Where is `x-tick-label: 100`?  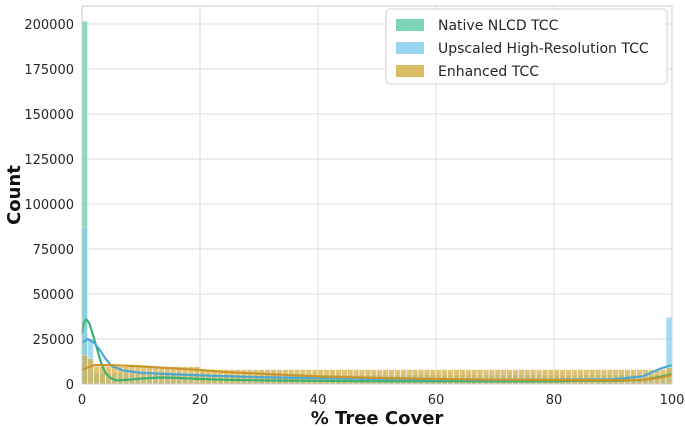
x-tick-label: 100 is located at coordinates (672, 400).